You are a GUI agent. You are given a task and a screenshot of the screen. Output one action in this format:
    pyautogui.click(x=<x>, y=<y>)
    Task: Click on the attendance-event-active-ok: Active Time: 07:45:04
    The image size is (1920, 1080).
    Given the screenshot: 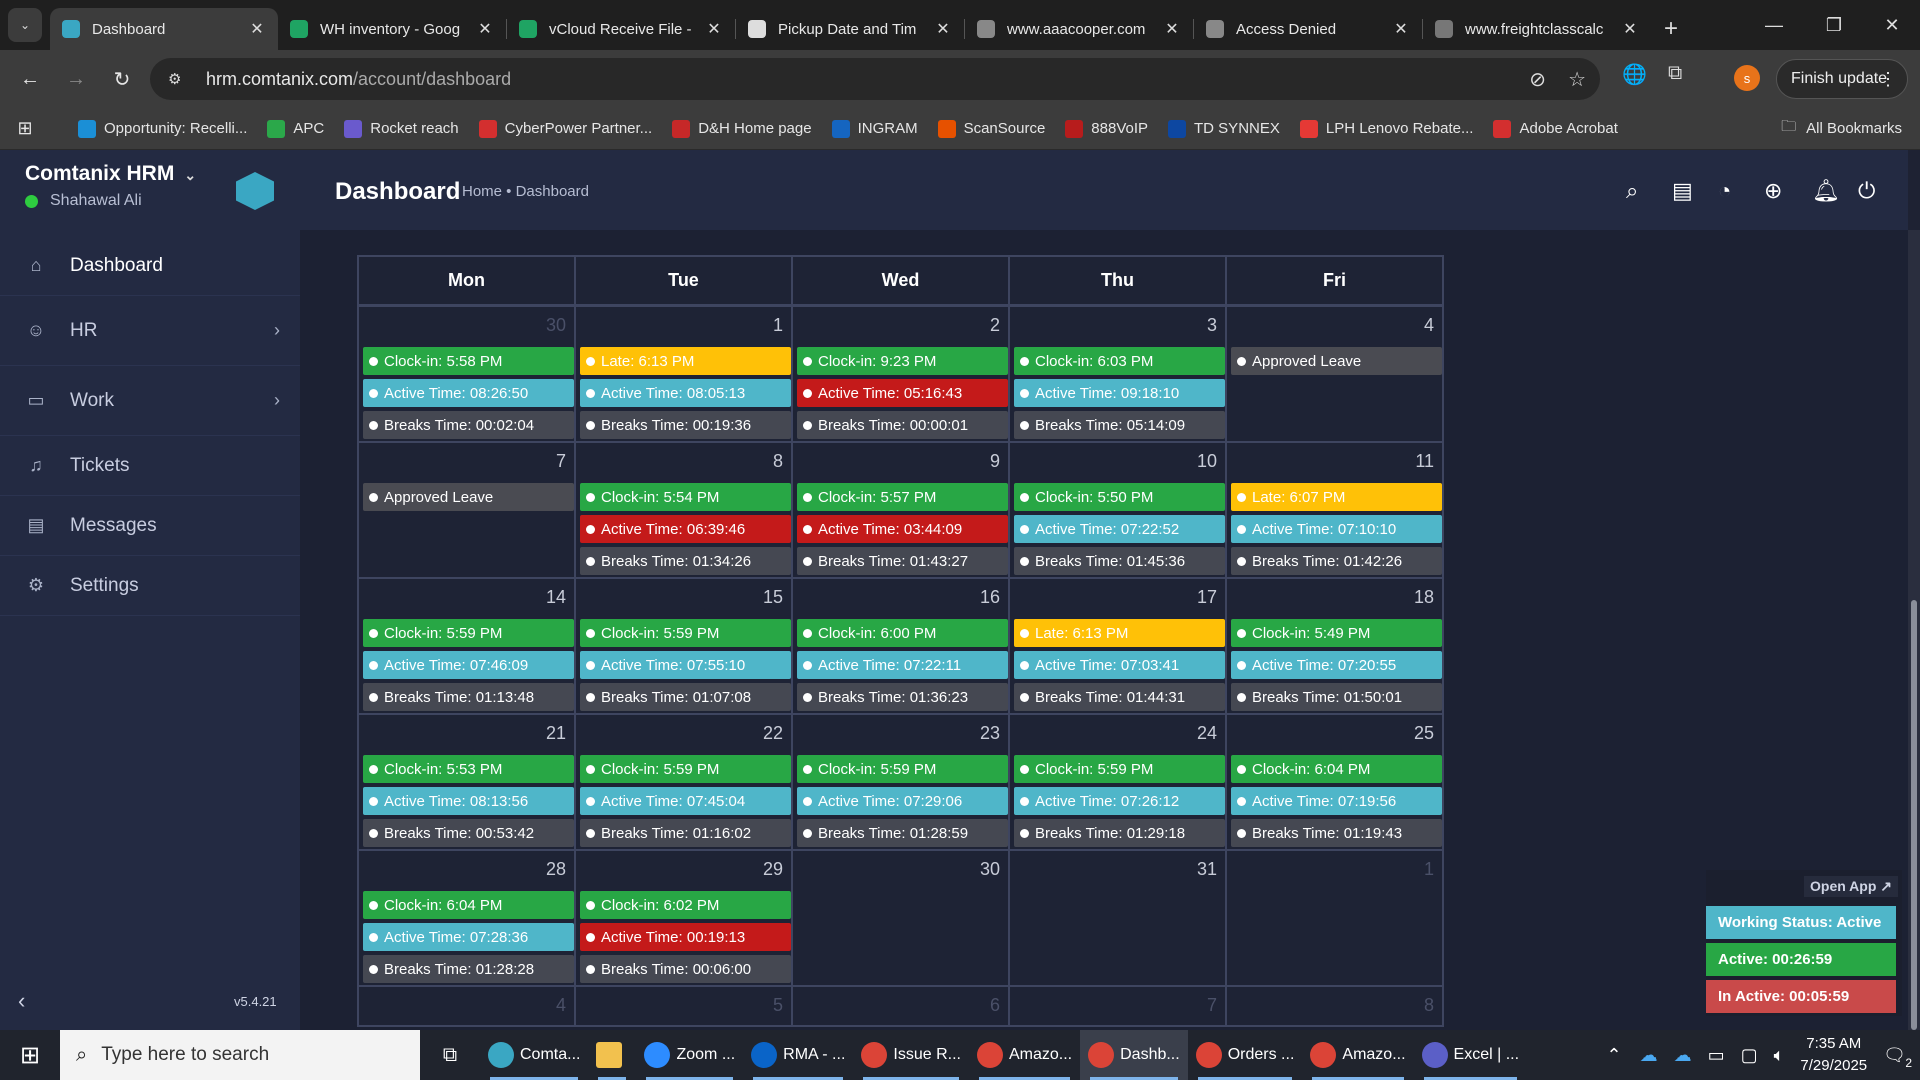 What is the action you would take?
    pyautogui.click(x=685, y=801)
    